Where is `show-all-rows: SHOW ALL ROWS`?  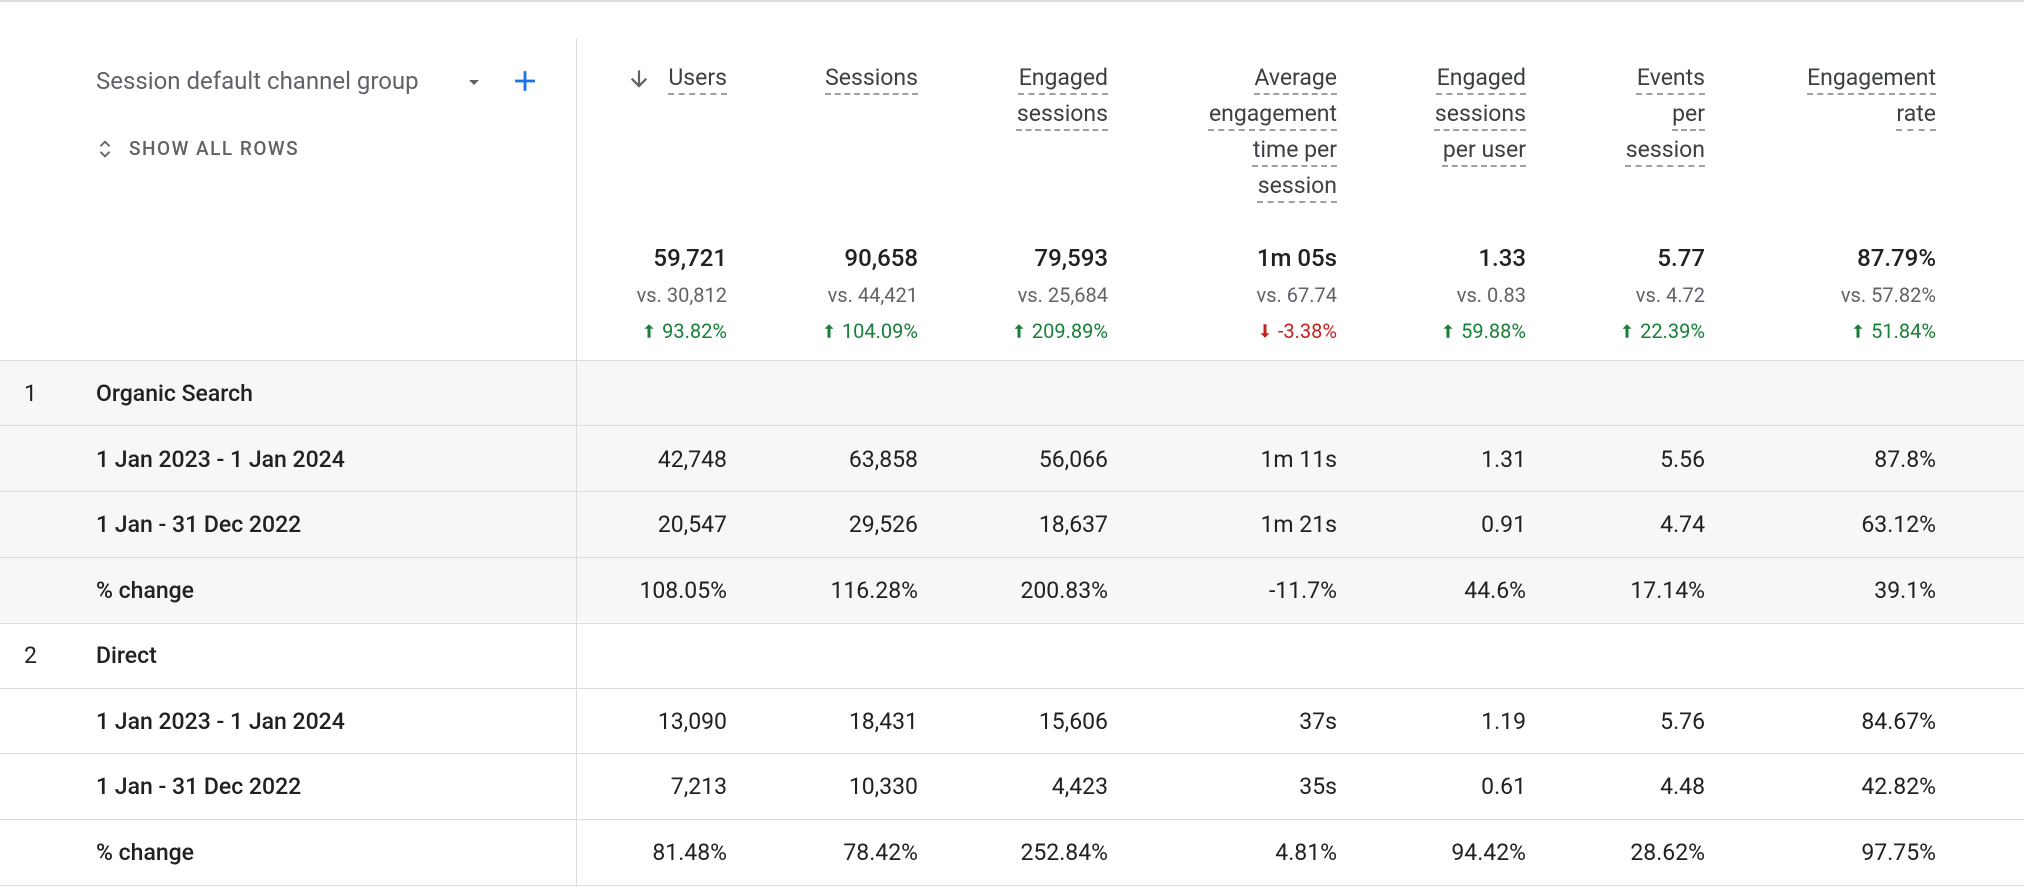 show-all-rows: SHOW ALL ROWS is located at coordinates (214, 148).